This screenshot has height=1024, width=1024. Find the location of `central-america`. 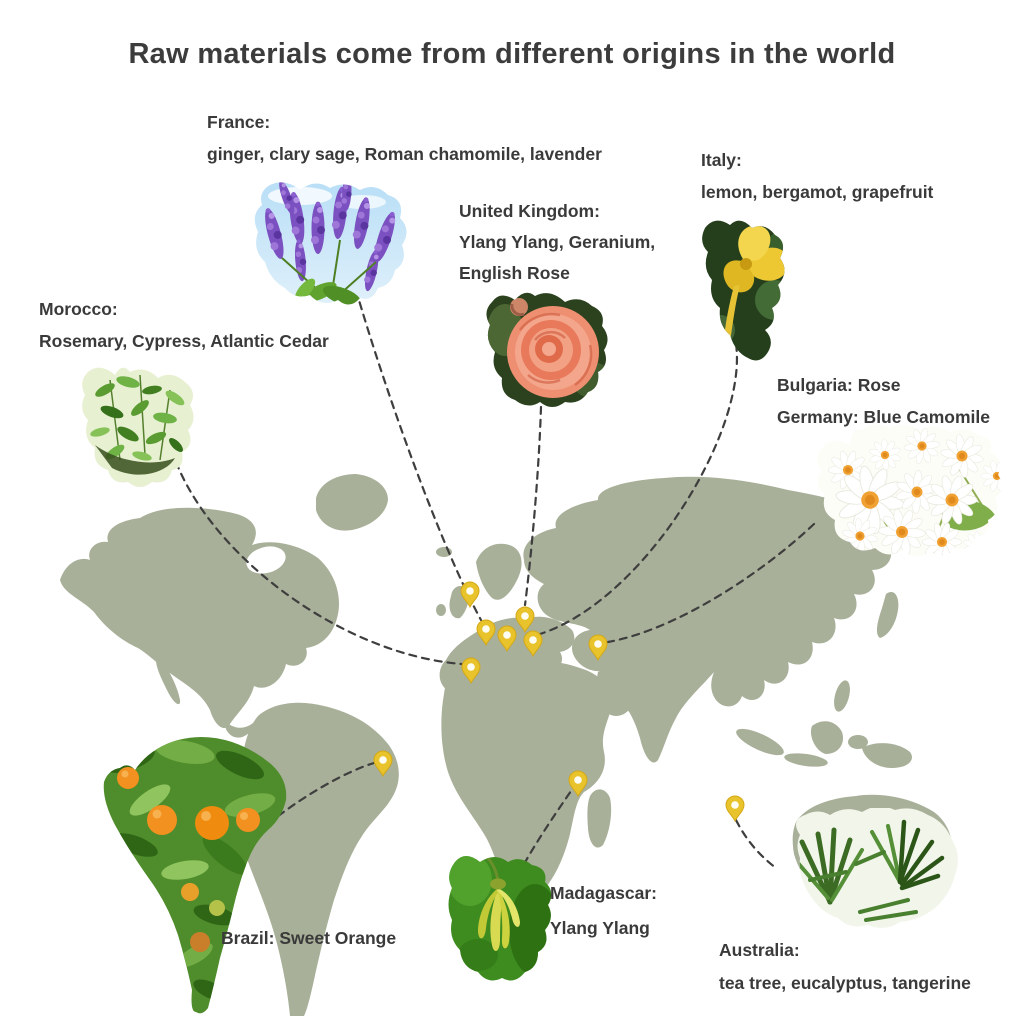

central-america is located at coordinates (241, 728).